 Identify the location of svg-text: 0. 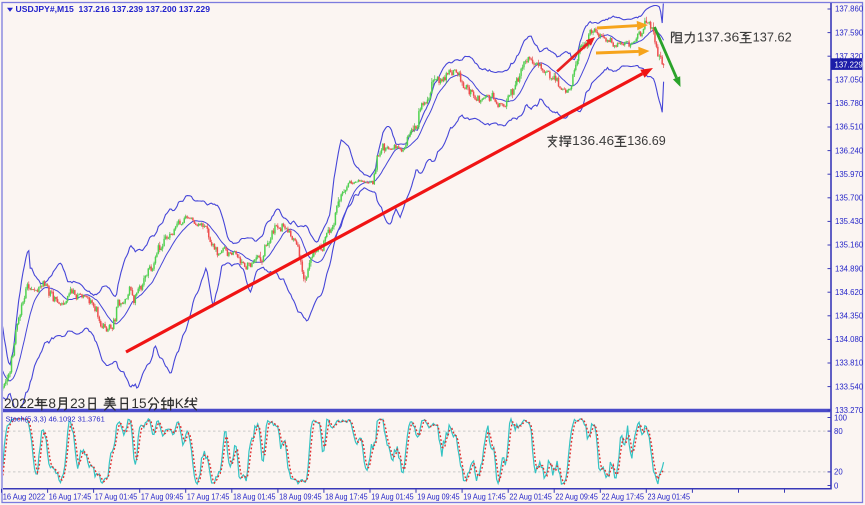
(836, 485).